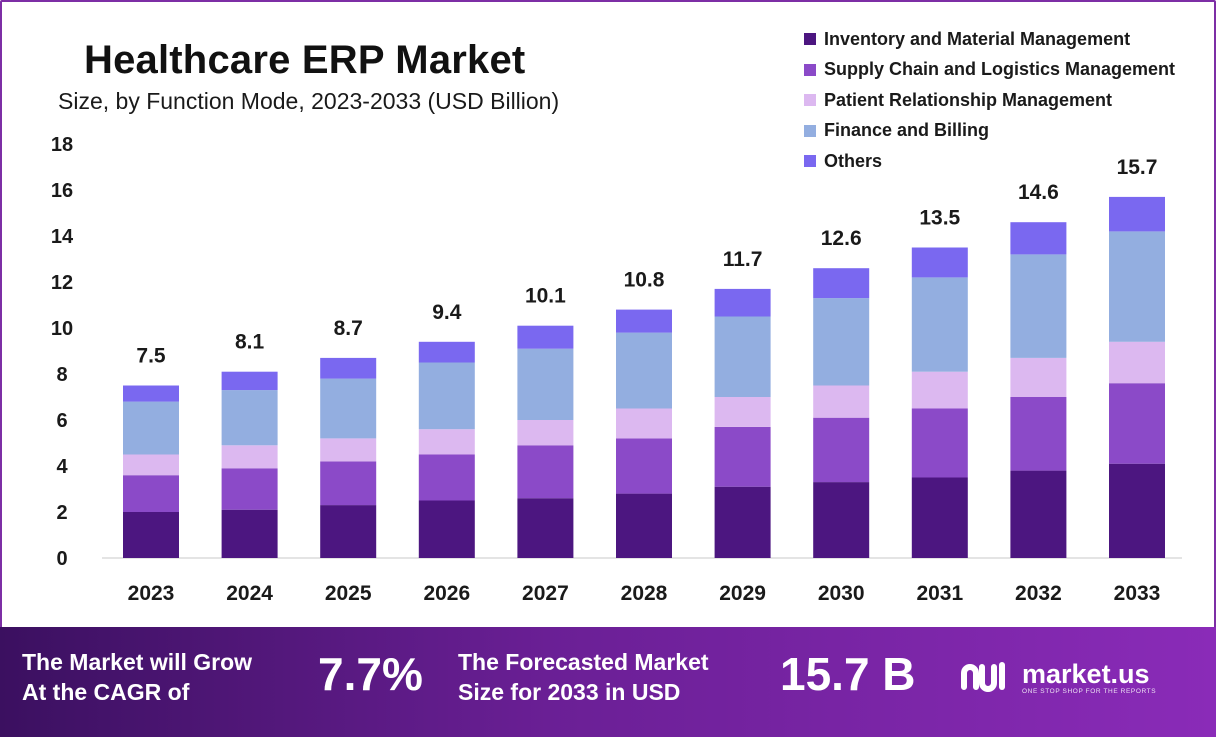 This screenshot has width=1216, height=737. Describe the element at coordinates (151, 593) in the screenshot. I see `x-tick-label: 2023` at that location.